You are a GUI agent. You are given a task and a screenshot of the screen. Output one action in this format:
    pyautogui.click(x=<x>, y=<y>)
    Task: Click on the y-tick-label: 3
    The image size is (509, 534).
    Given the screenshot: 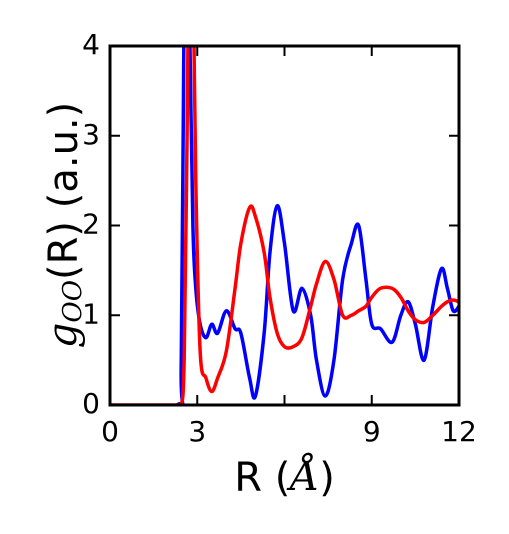 What is the action you would take?
    pyautogui.click(x=91, y=134)
    